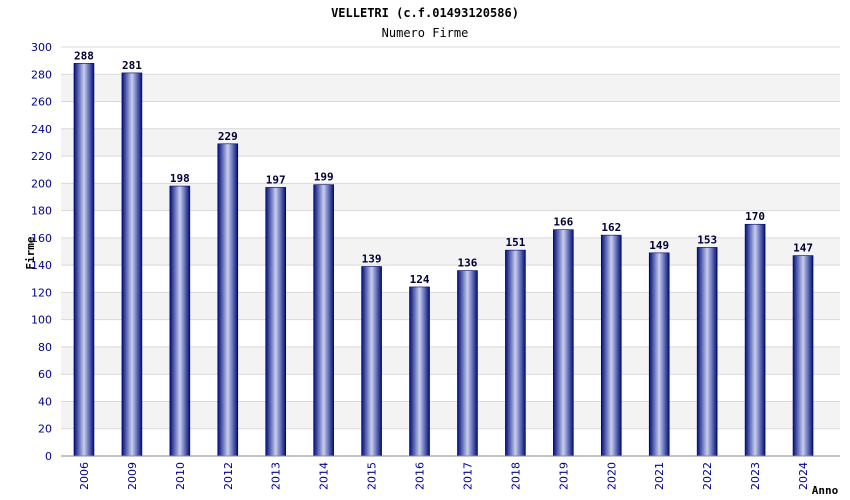 The height and width of the screenshot is (500, 850). What do you see at coordinates (180, 476) in the screenshot?
I see `x-tick-label: 2010` at bounding box center [180, 476].